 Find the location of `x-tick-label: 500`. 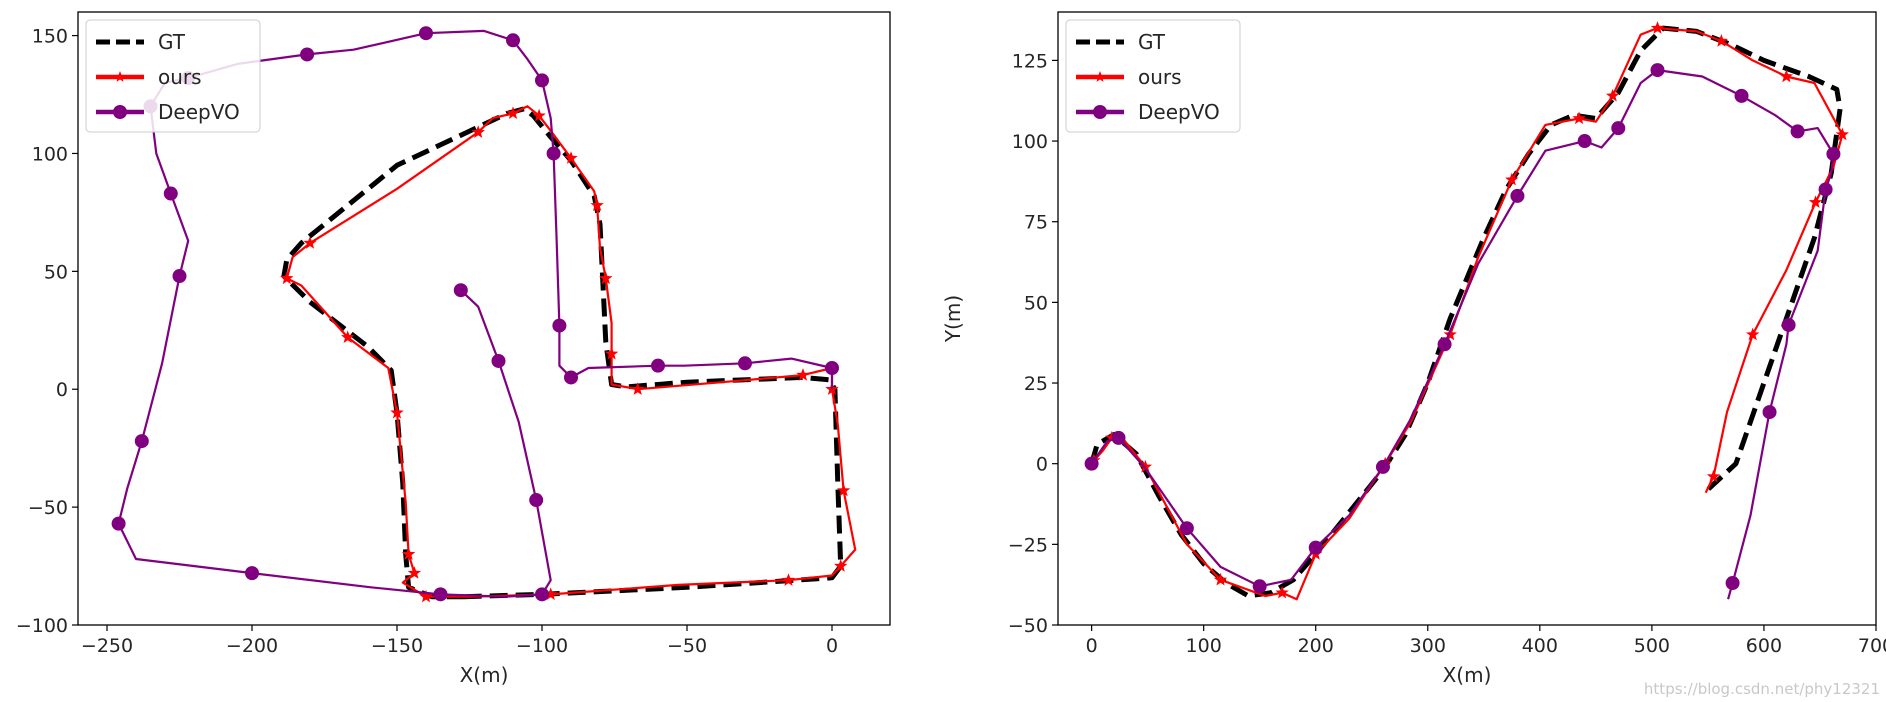

x-tick-label: 500 is located at coordinates (1652, 646).